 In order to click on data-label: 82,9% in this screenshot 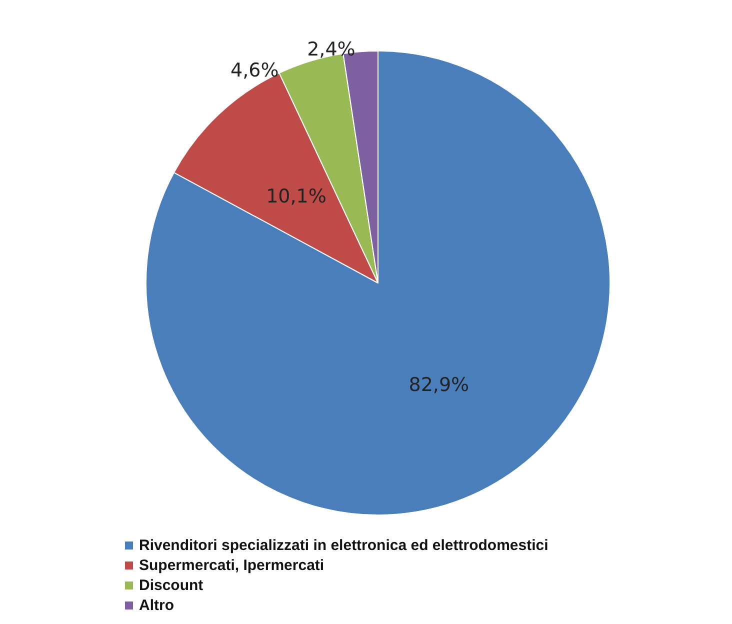, I will do `click(439, 385)`.